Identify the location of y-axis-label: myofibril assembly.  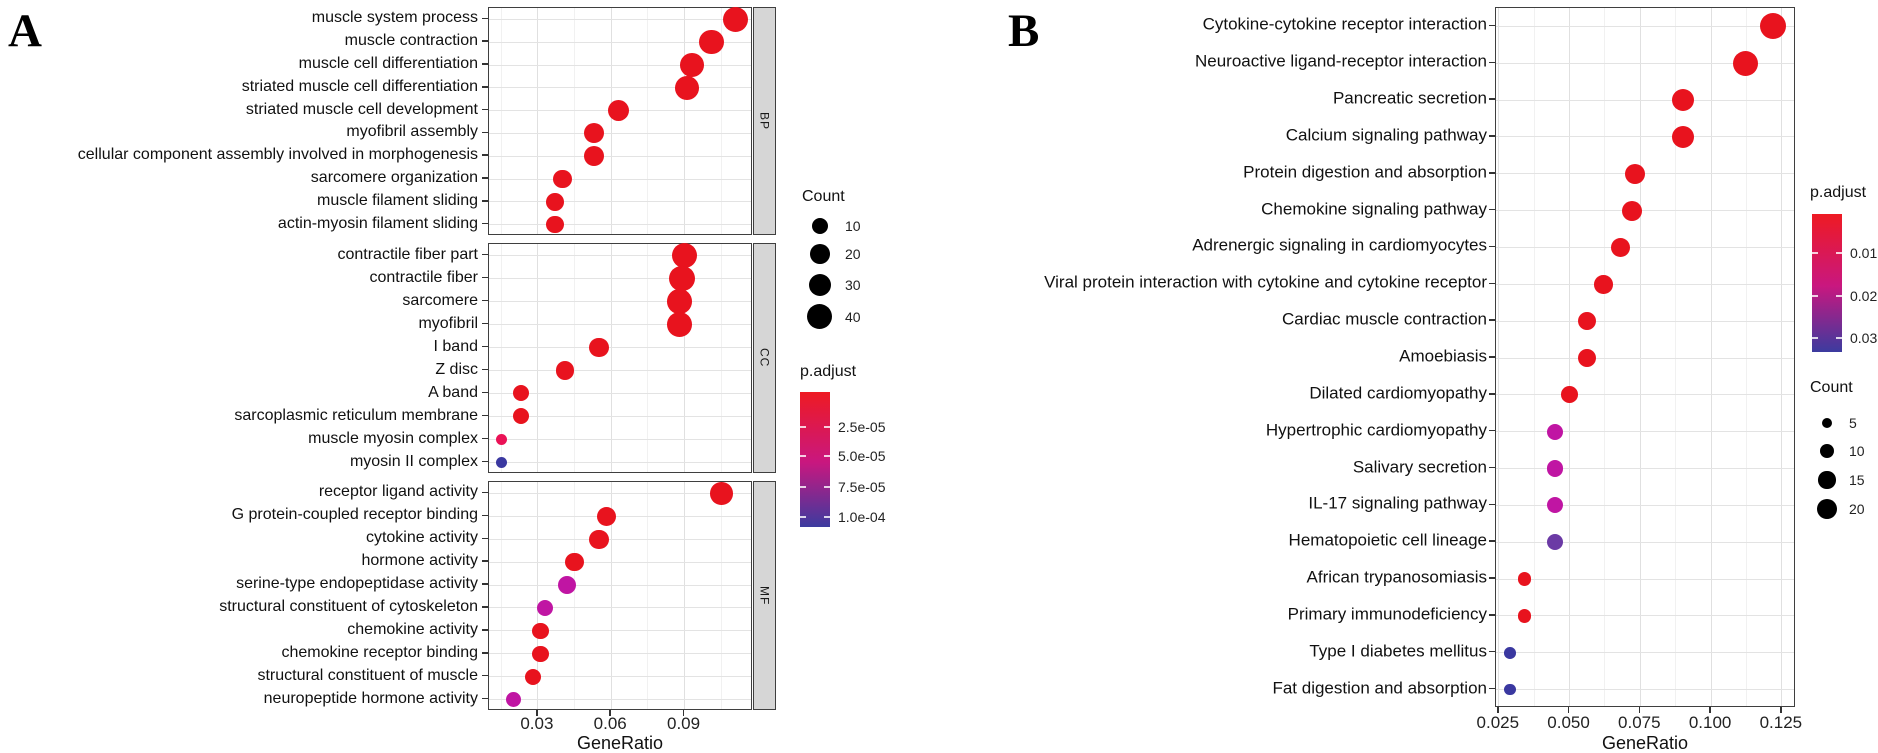
(412, 132).